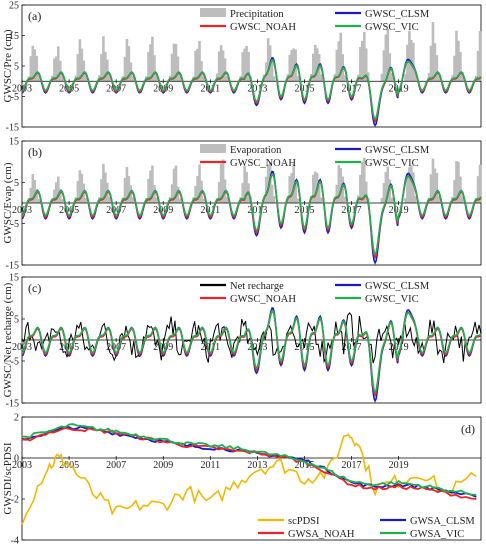 Image resolution: width=486 pixels, height=550 pixels. What do you see at coordinates (35, 152) in the screenshot?
I see `panel-label: (b)` at bounding box center [35, 152].